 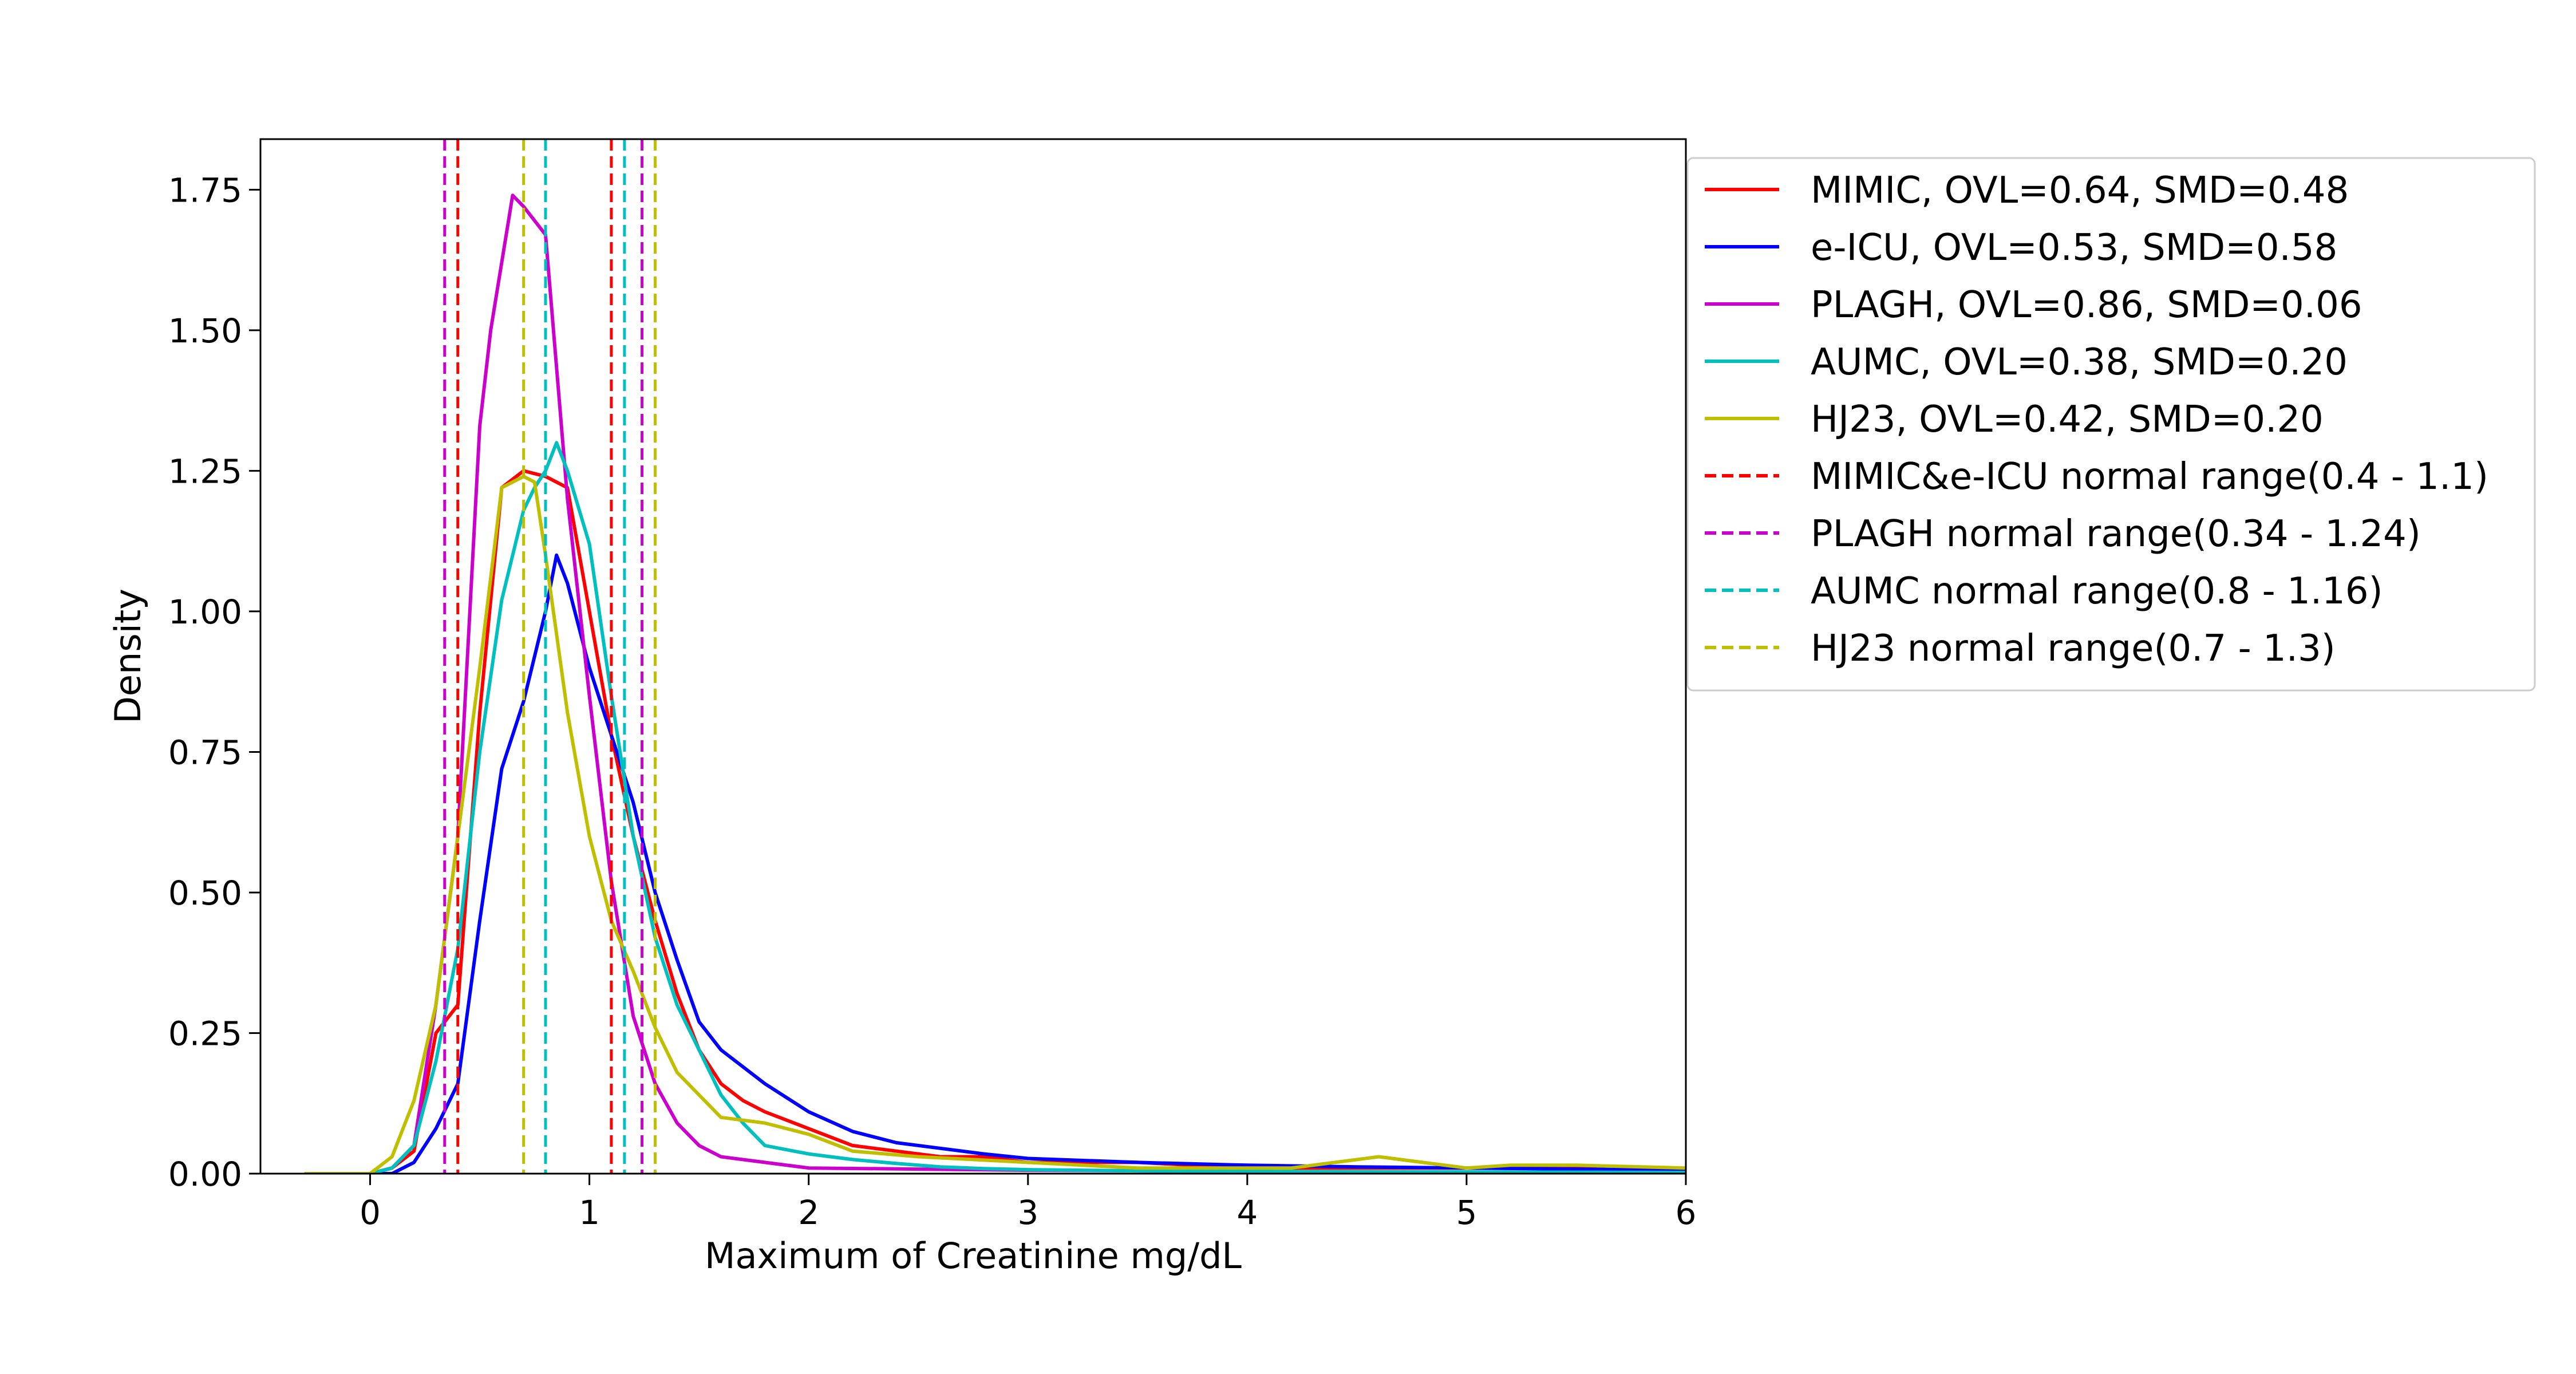 What do you see at coordinates (2086, 305) in the screenshot?
I see `legend-label-2: PLAGH, OVL=0.86, SMD=0.06` at bounding box center [2086, 305].